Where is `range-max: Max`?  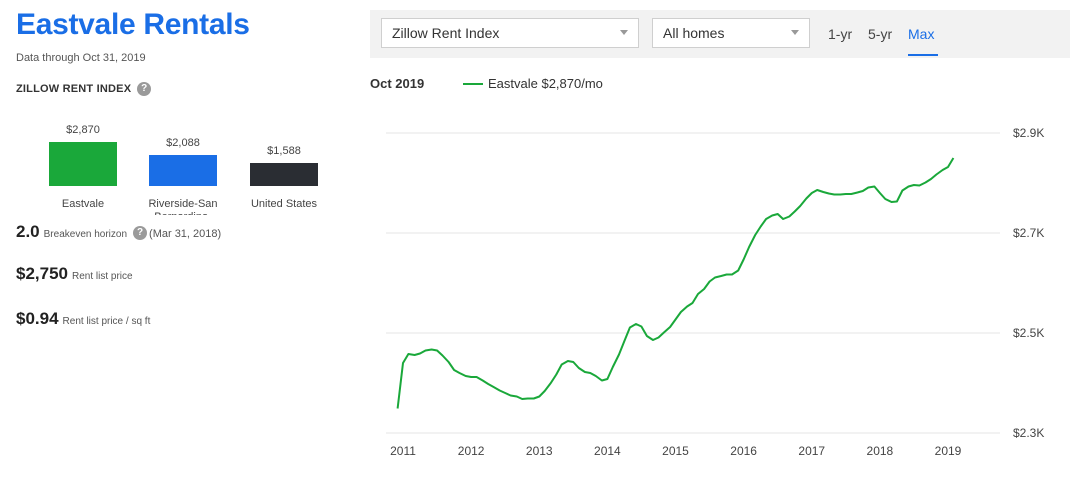 range-max: Max is located at coordinates (921, 34).